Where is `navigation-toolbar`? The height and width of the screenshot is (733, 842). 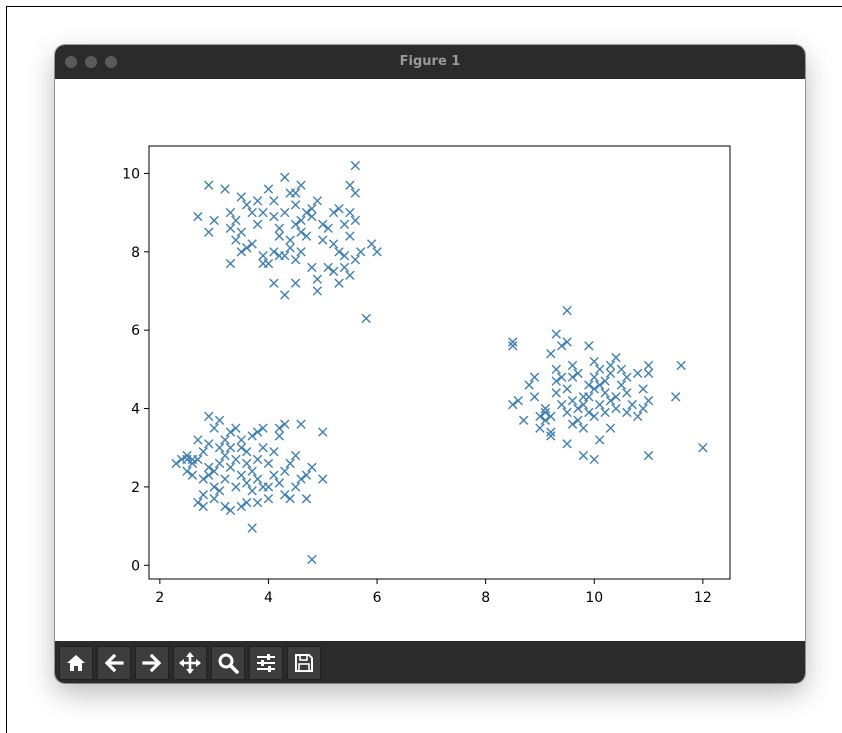 navigation-toolbar is located at coordinates (430, 662).